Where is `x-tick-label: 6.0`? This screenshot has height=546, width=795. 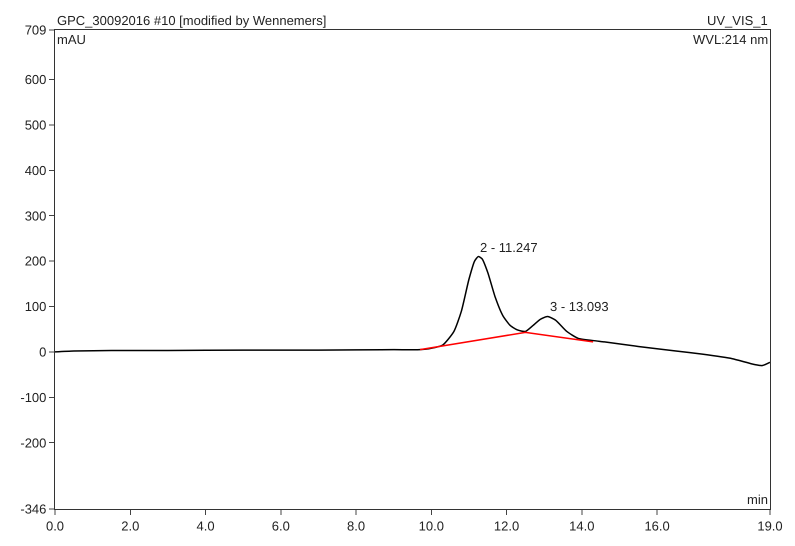
x-tick-label: 6.0 is located at coordinates (281, 526).